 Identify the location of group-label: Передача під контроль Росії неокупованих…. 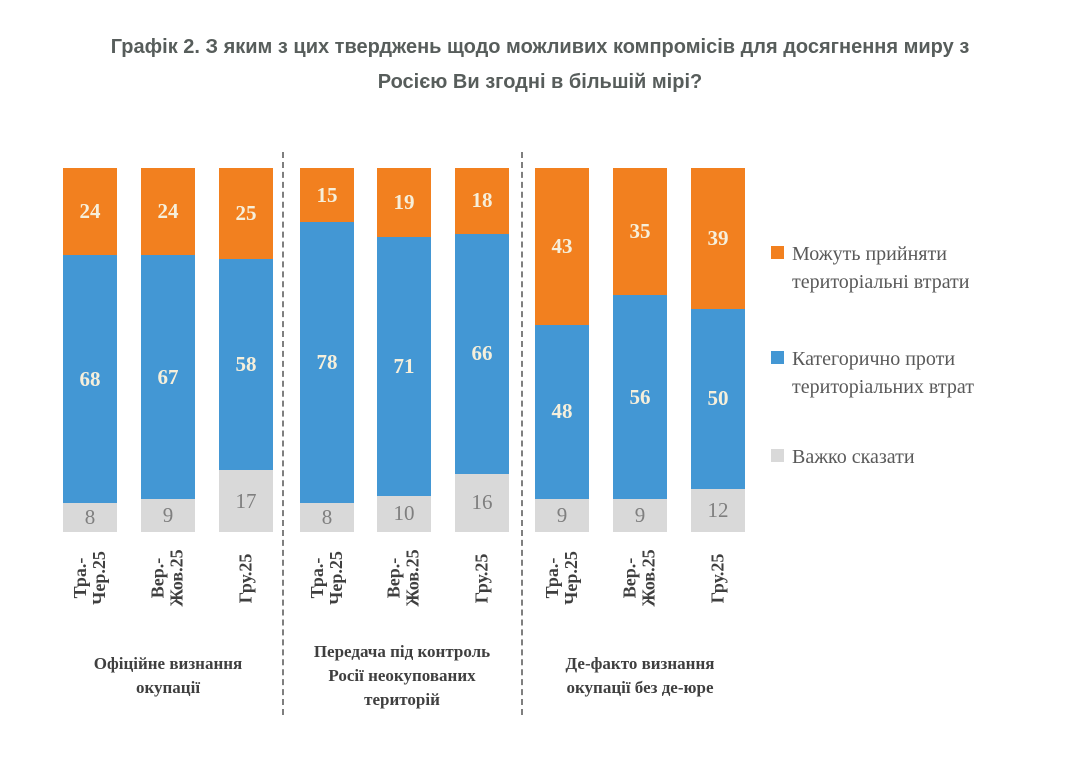
(402, 675).